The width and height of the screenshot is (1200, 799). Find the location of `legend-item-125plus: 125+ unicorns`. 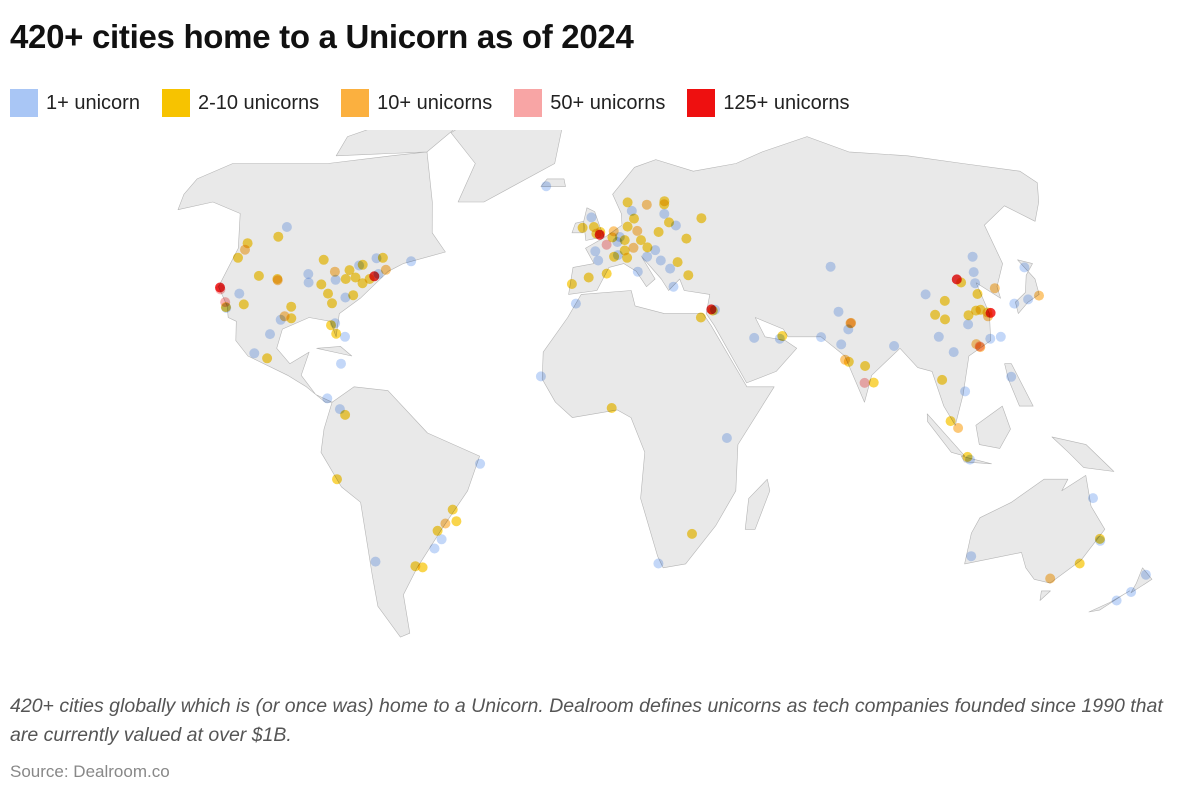

legend-item-125plus: 125+ unicorns is located at coordinates (768, 103).